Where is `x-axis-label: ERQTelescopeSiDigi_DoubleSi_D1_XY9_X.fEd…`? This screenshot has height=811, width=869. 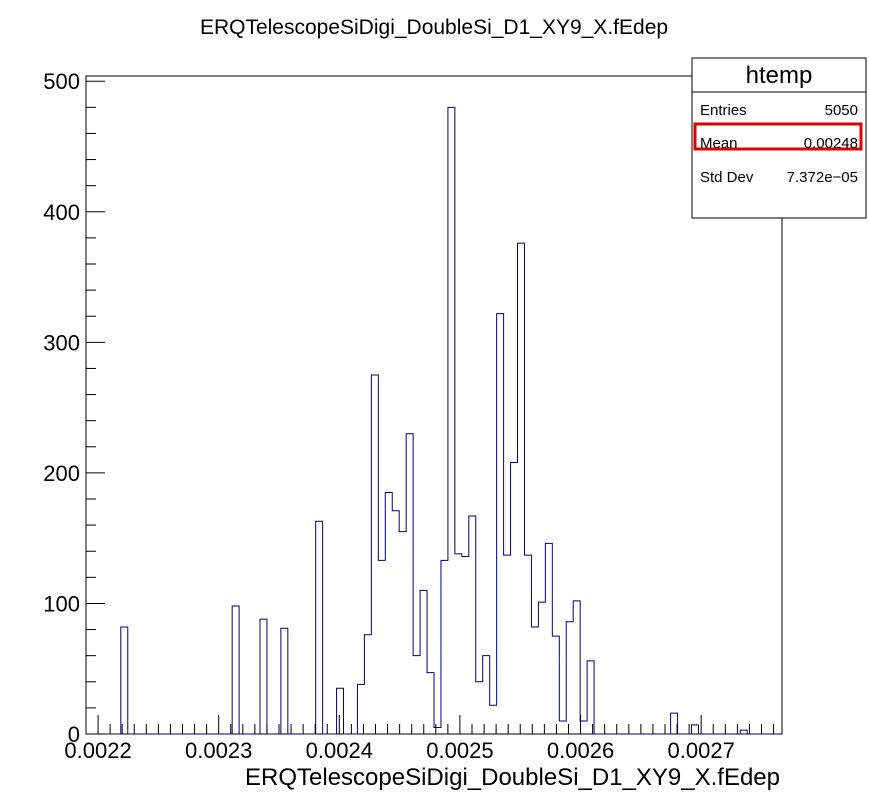
x-axis-label: ERQTelescopeSiDigi_DoubleSi_D1_XY9_X.fEd… is located at coordinates (512, 777).